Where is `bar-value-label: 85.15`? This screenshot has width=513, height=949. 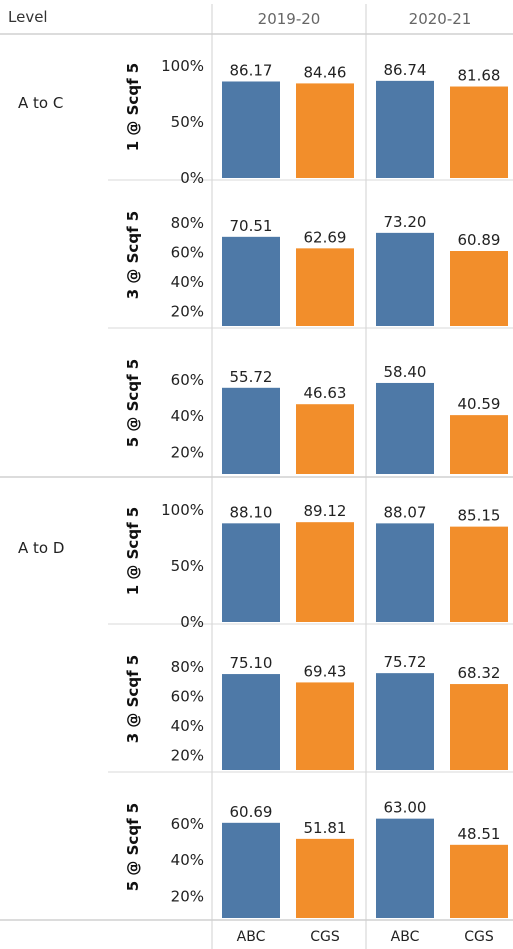
bar-value-label: 85.15 is located at coordinates (479, 516).